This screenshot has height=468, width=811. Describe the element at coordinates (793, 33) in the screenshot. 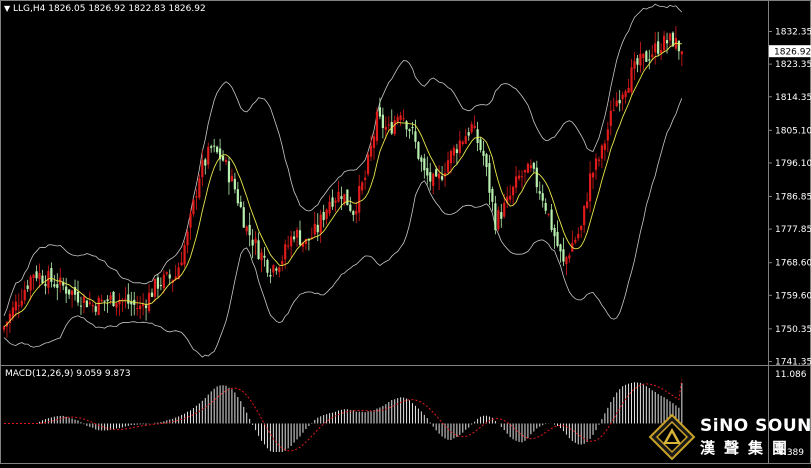

I see `price-tick-label: 1832.35` at that location.